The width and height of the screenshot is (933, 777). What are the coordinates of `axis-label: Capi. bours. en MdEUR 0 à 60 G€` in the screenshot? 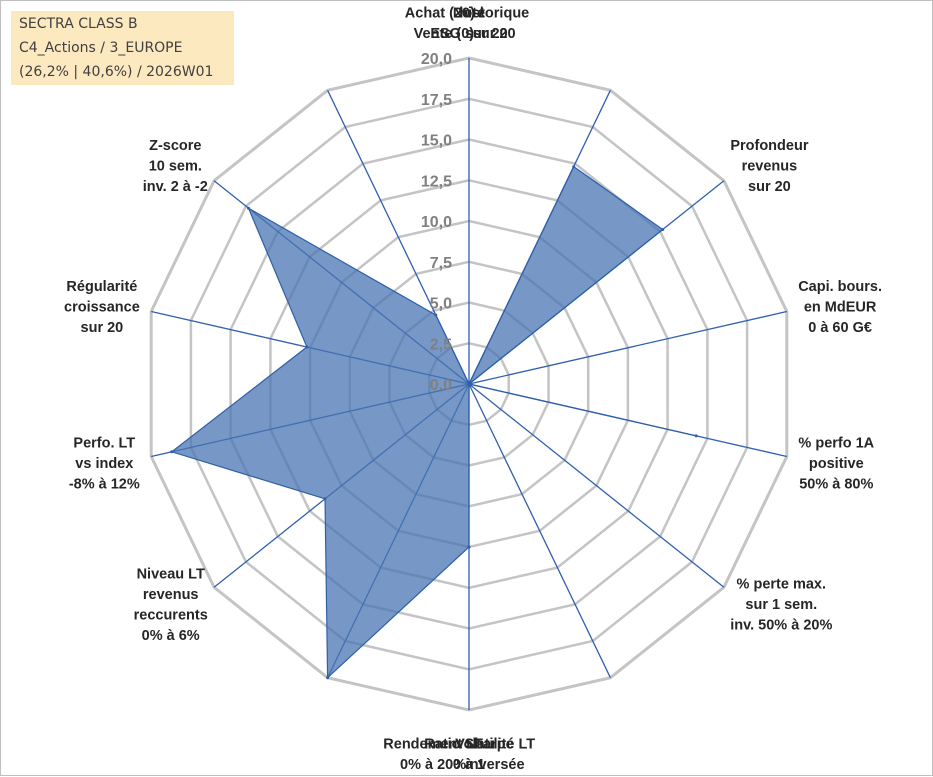 It's located at (840, 307).